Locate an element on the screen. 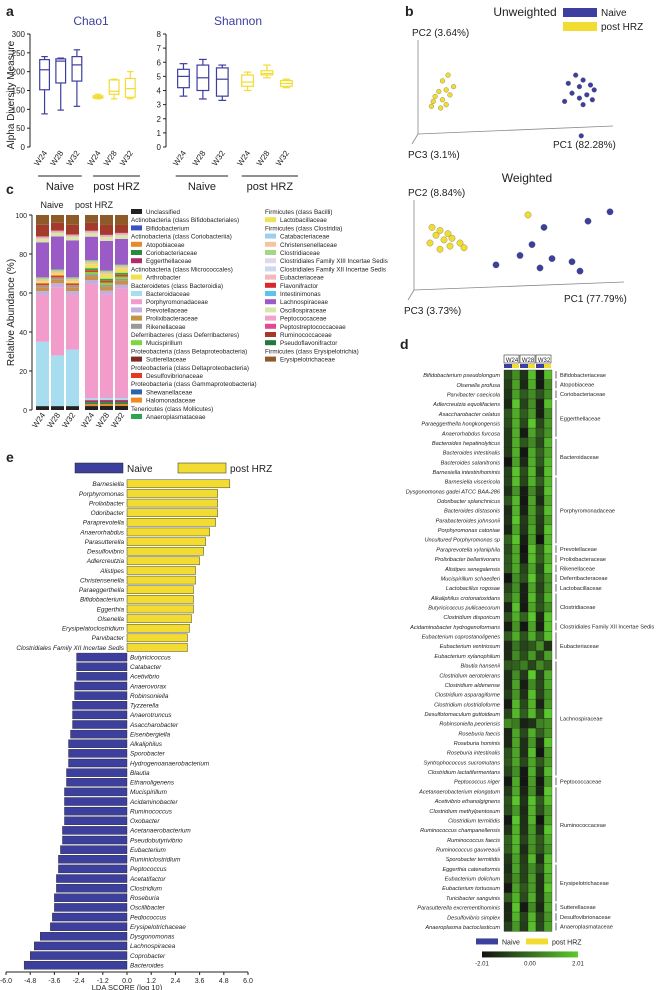  lda-bar-posthrz: Adlercreutzia is located at coordinates (143, 560).